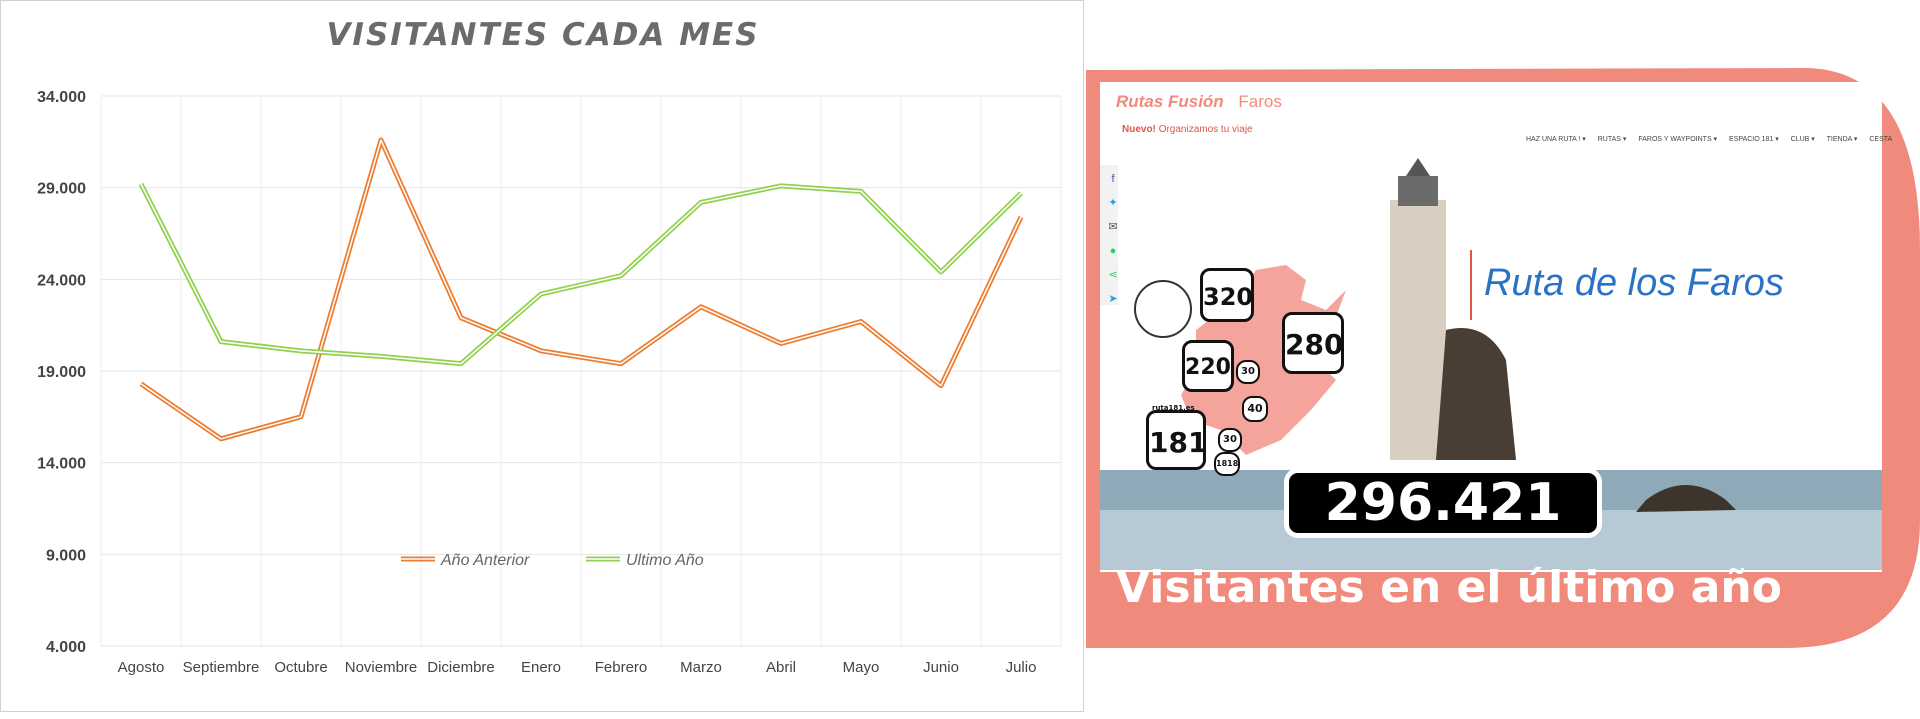 This screenshot has height=719, width=1920. I want to click on nav-item: HAZ UNA RUTA ! ▾, so click(1556, 139).